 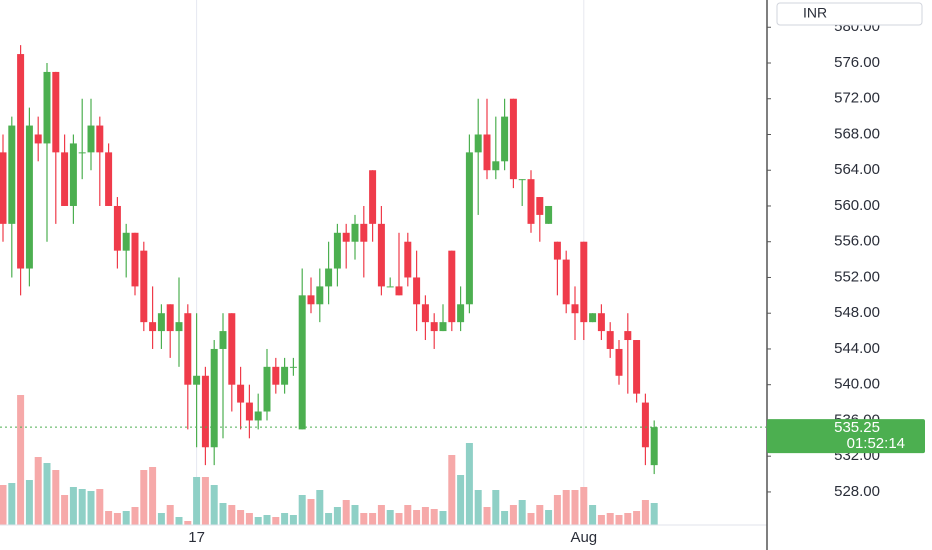 What do you see at coordinates (857, 427) in the screenshot?
I see `current-price-label: 535.25` at bounding box center [857, 427].